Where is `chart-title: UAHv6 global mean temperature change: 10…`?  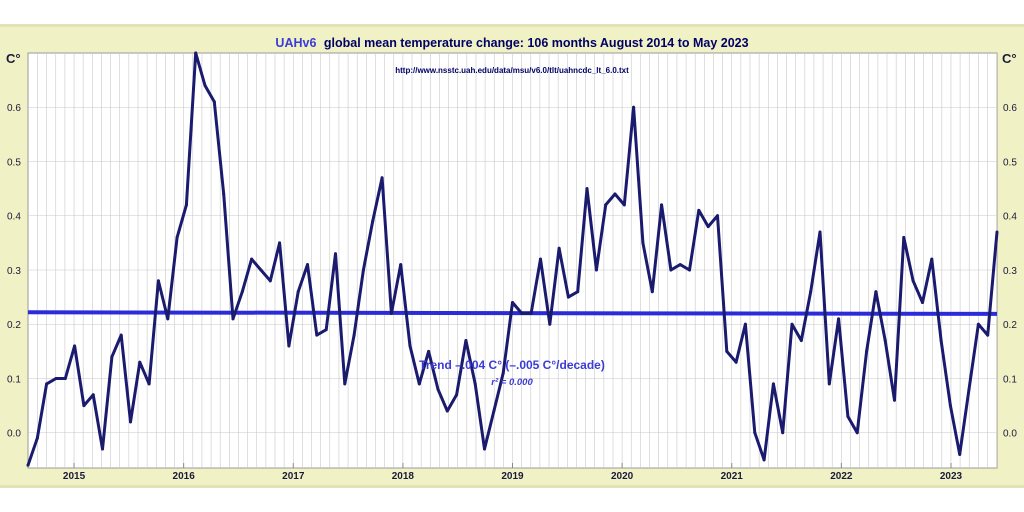 chart-title: UAHv6 global mean temperature change: 10… is located at coordinates (511, 43).